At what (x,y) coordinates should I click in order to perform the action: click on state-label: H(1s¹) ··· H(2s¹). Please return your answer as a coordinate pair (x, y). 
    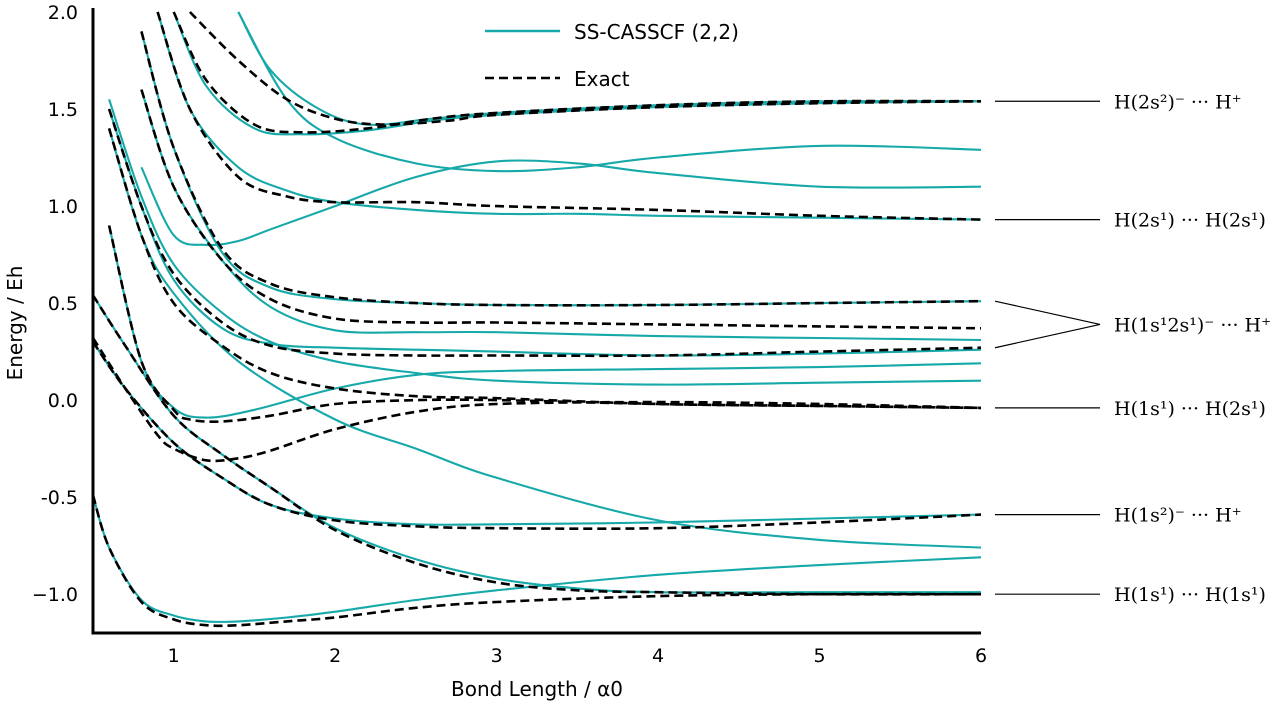
    Looking at the image, I should click on (1190, 409).